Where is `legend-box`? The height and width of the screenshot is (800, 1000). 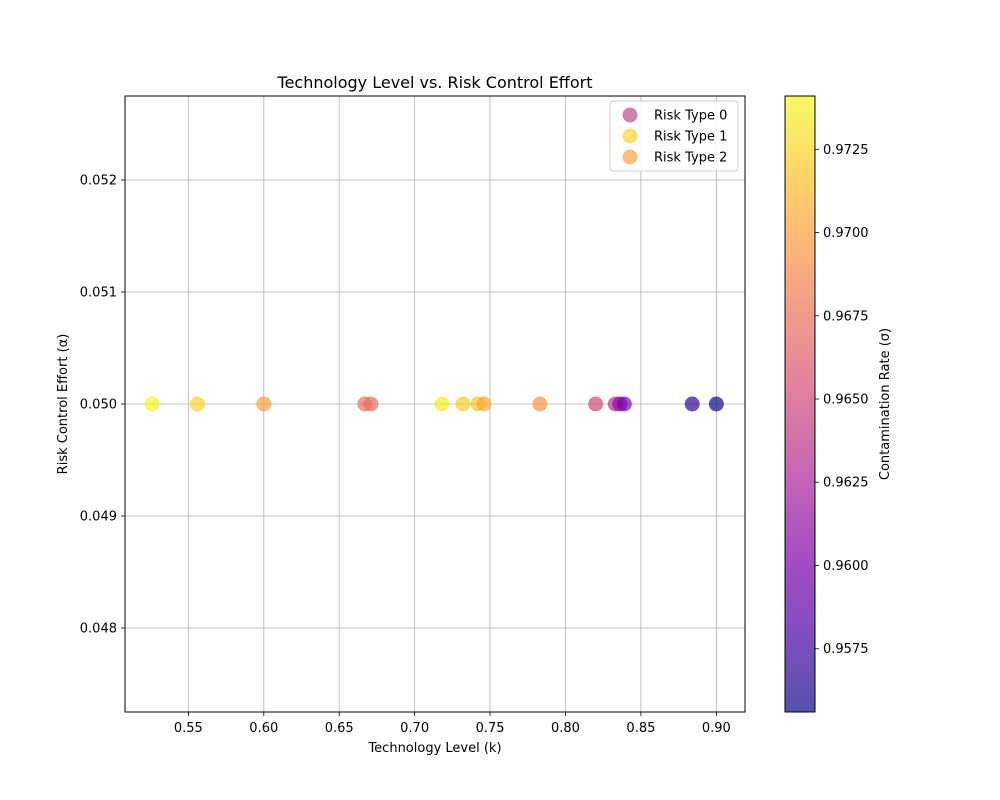
legend-box is located at coordinates (674, 136).